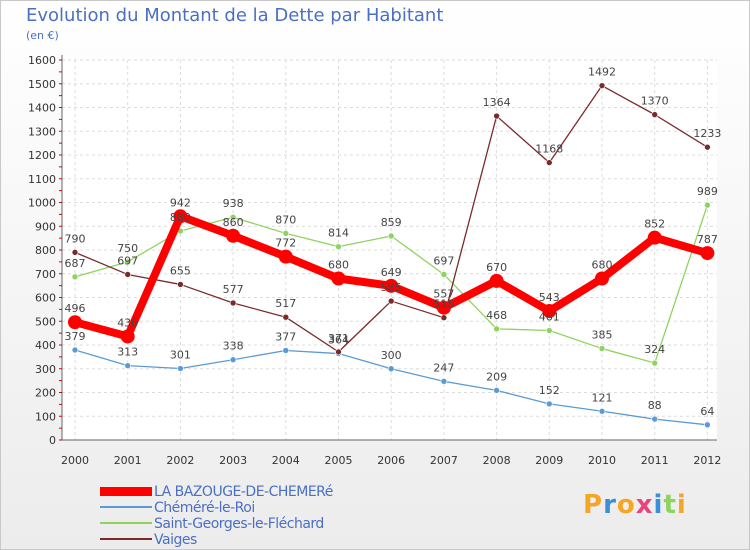 This screenshot has width=750, height=550. Describe the element at coordinates (233, 222) in the screenshot. I see `data-label: 860` at that location.